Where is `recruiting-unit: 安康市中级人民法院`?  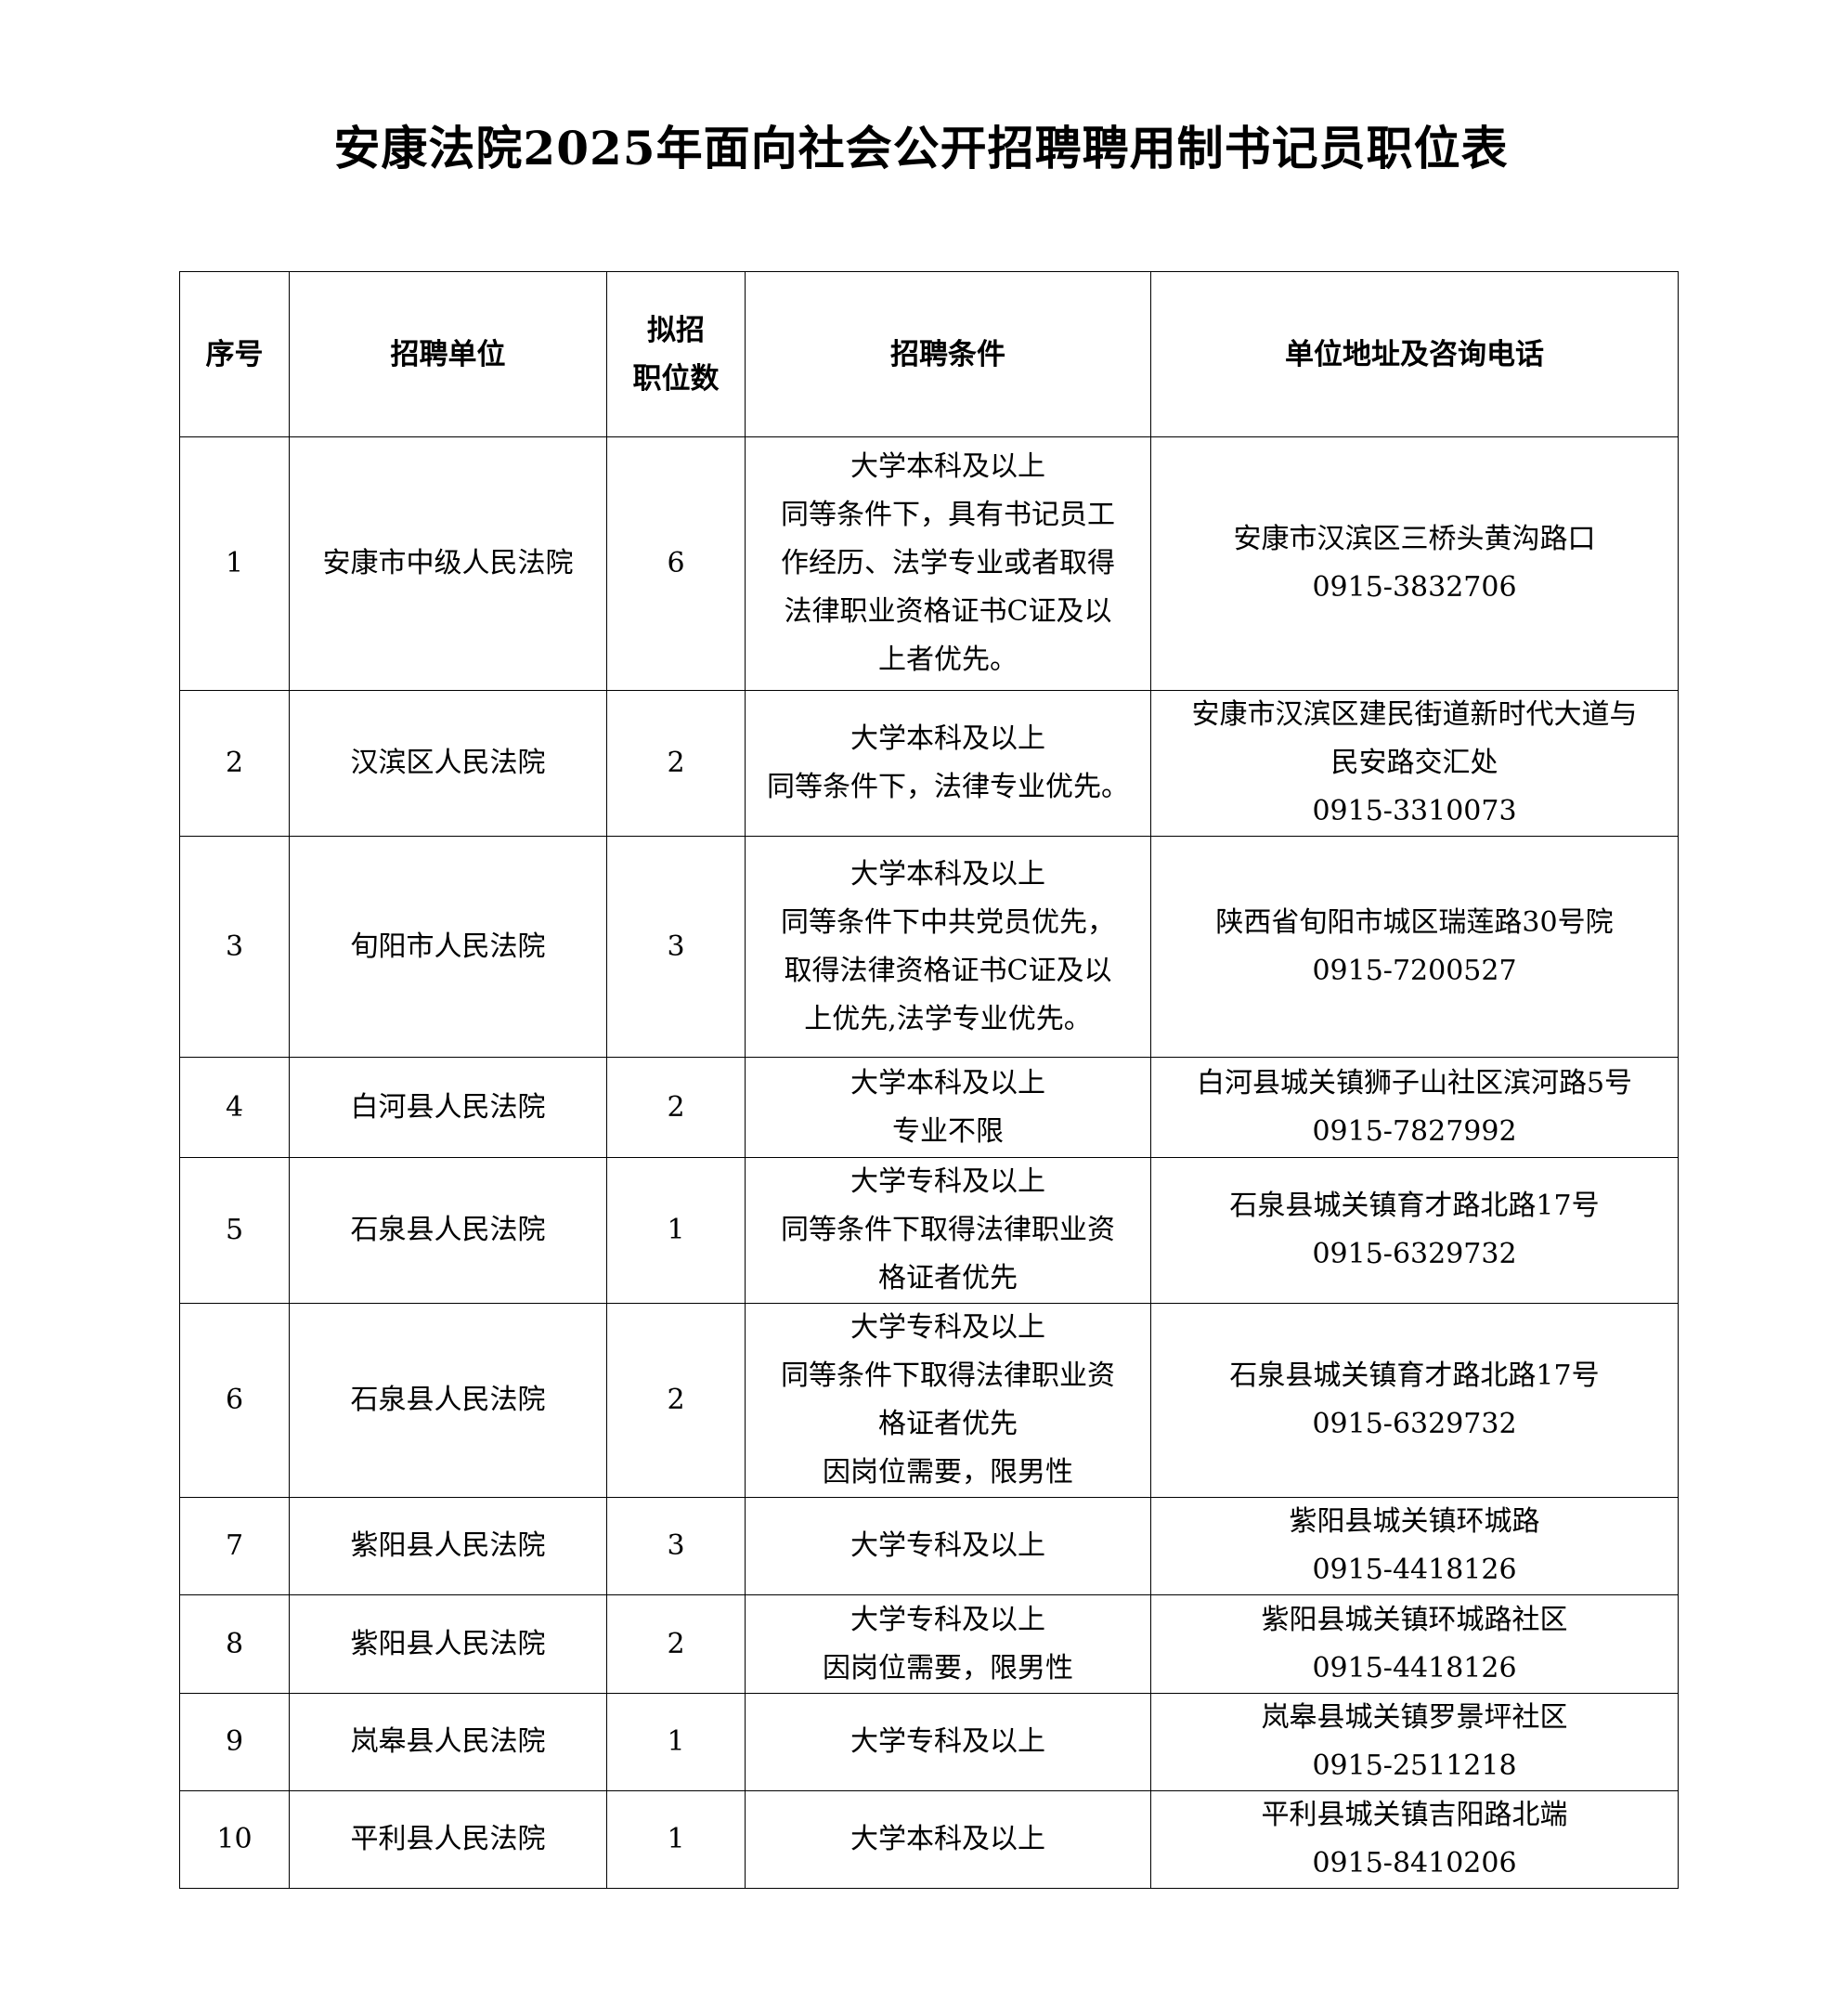
recruiting-unit: 安康市中级人民法院 is located at coordinates (448, 564).